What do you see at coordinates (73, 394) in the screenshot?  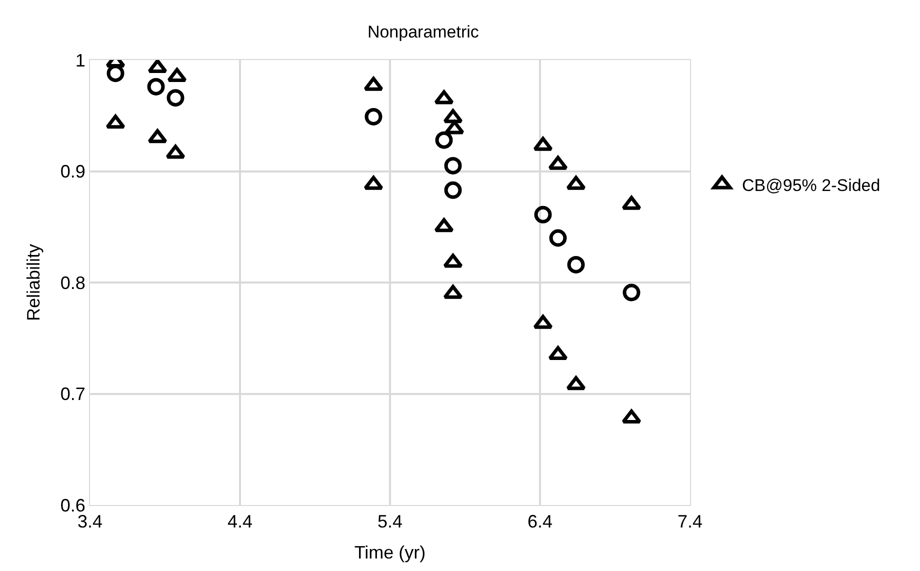 I see `y-tick-label: 0.7` at bounding box center [73, 394].